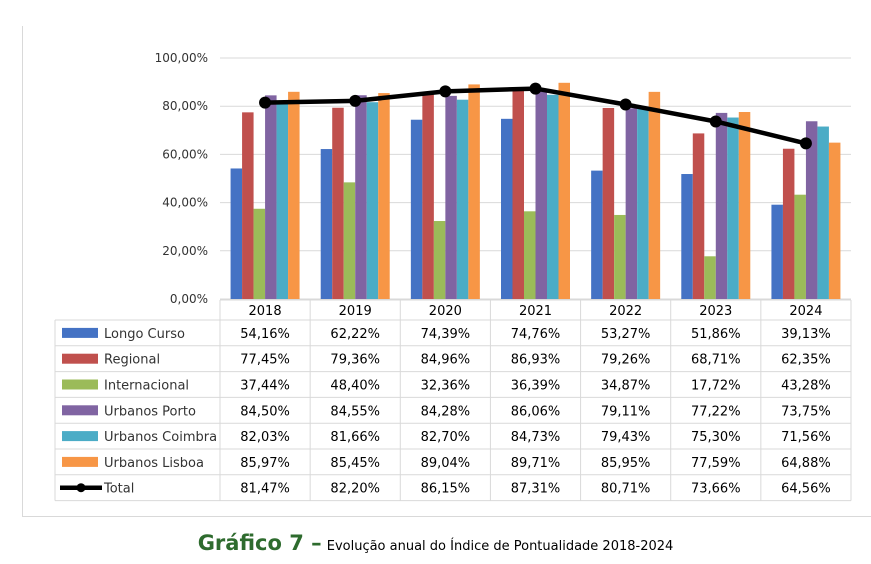 This screenshot has width=871, height=564. Describe the element at coordinates (716, 463) in the screenshot. I see `data-label: 77,59%` at that location.